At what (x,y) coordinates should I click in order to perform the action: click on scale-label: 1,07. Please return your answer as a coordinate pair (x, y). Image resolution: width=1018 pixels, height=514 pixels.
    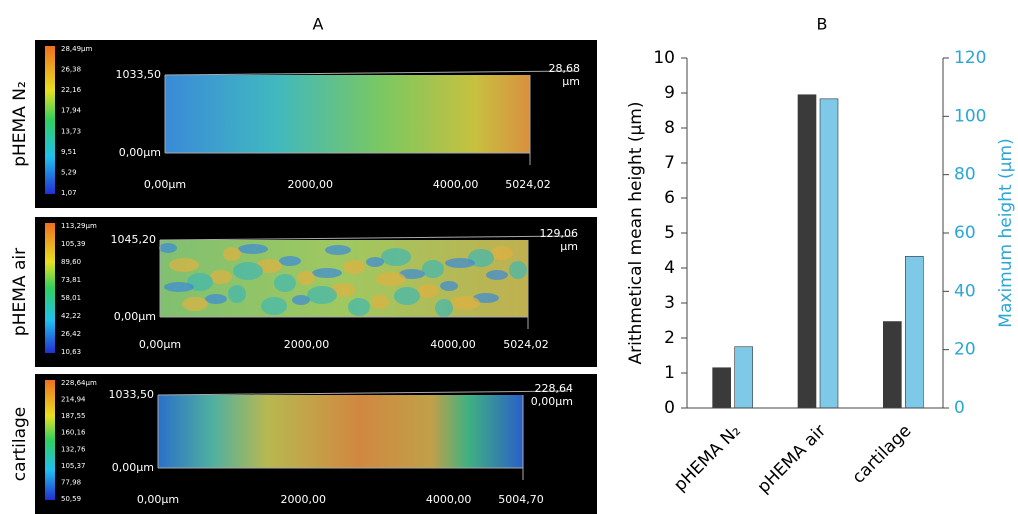
    Looking at the image, I should click on (69, 193).